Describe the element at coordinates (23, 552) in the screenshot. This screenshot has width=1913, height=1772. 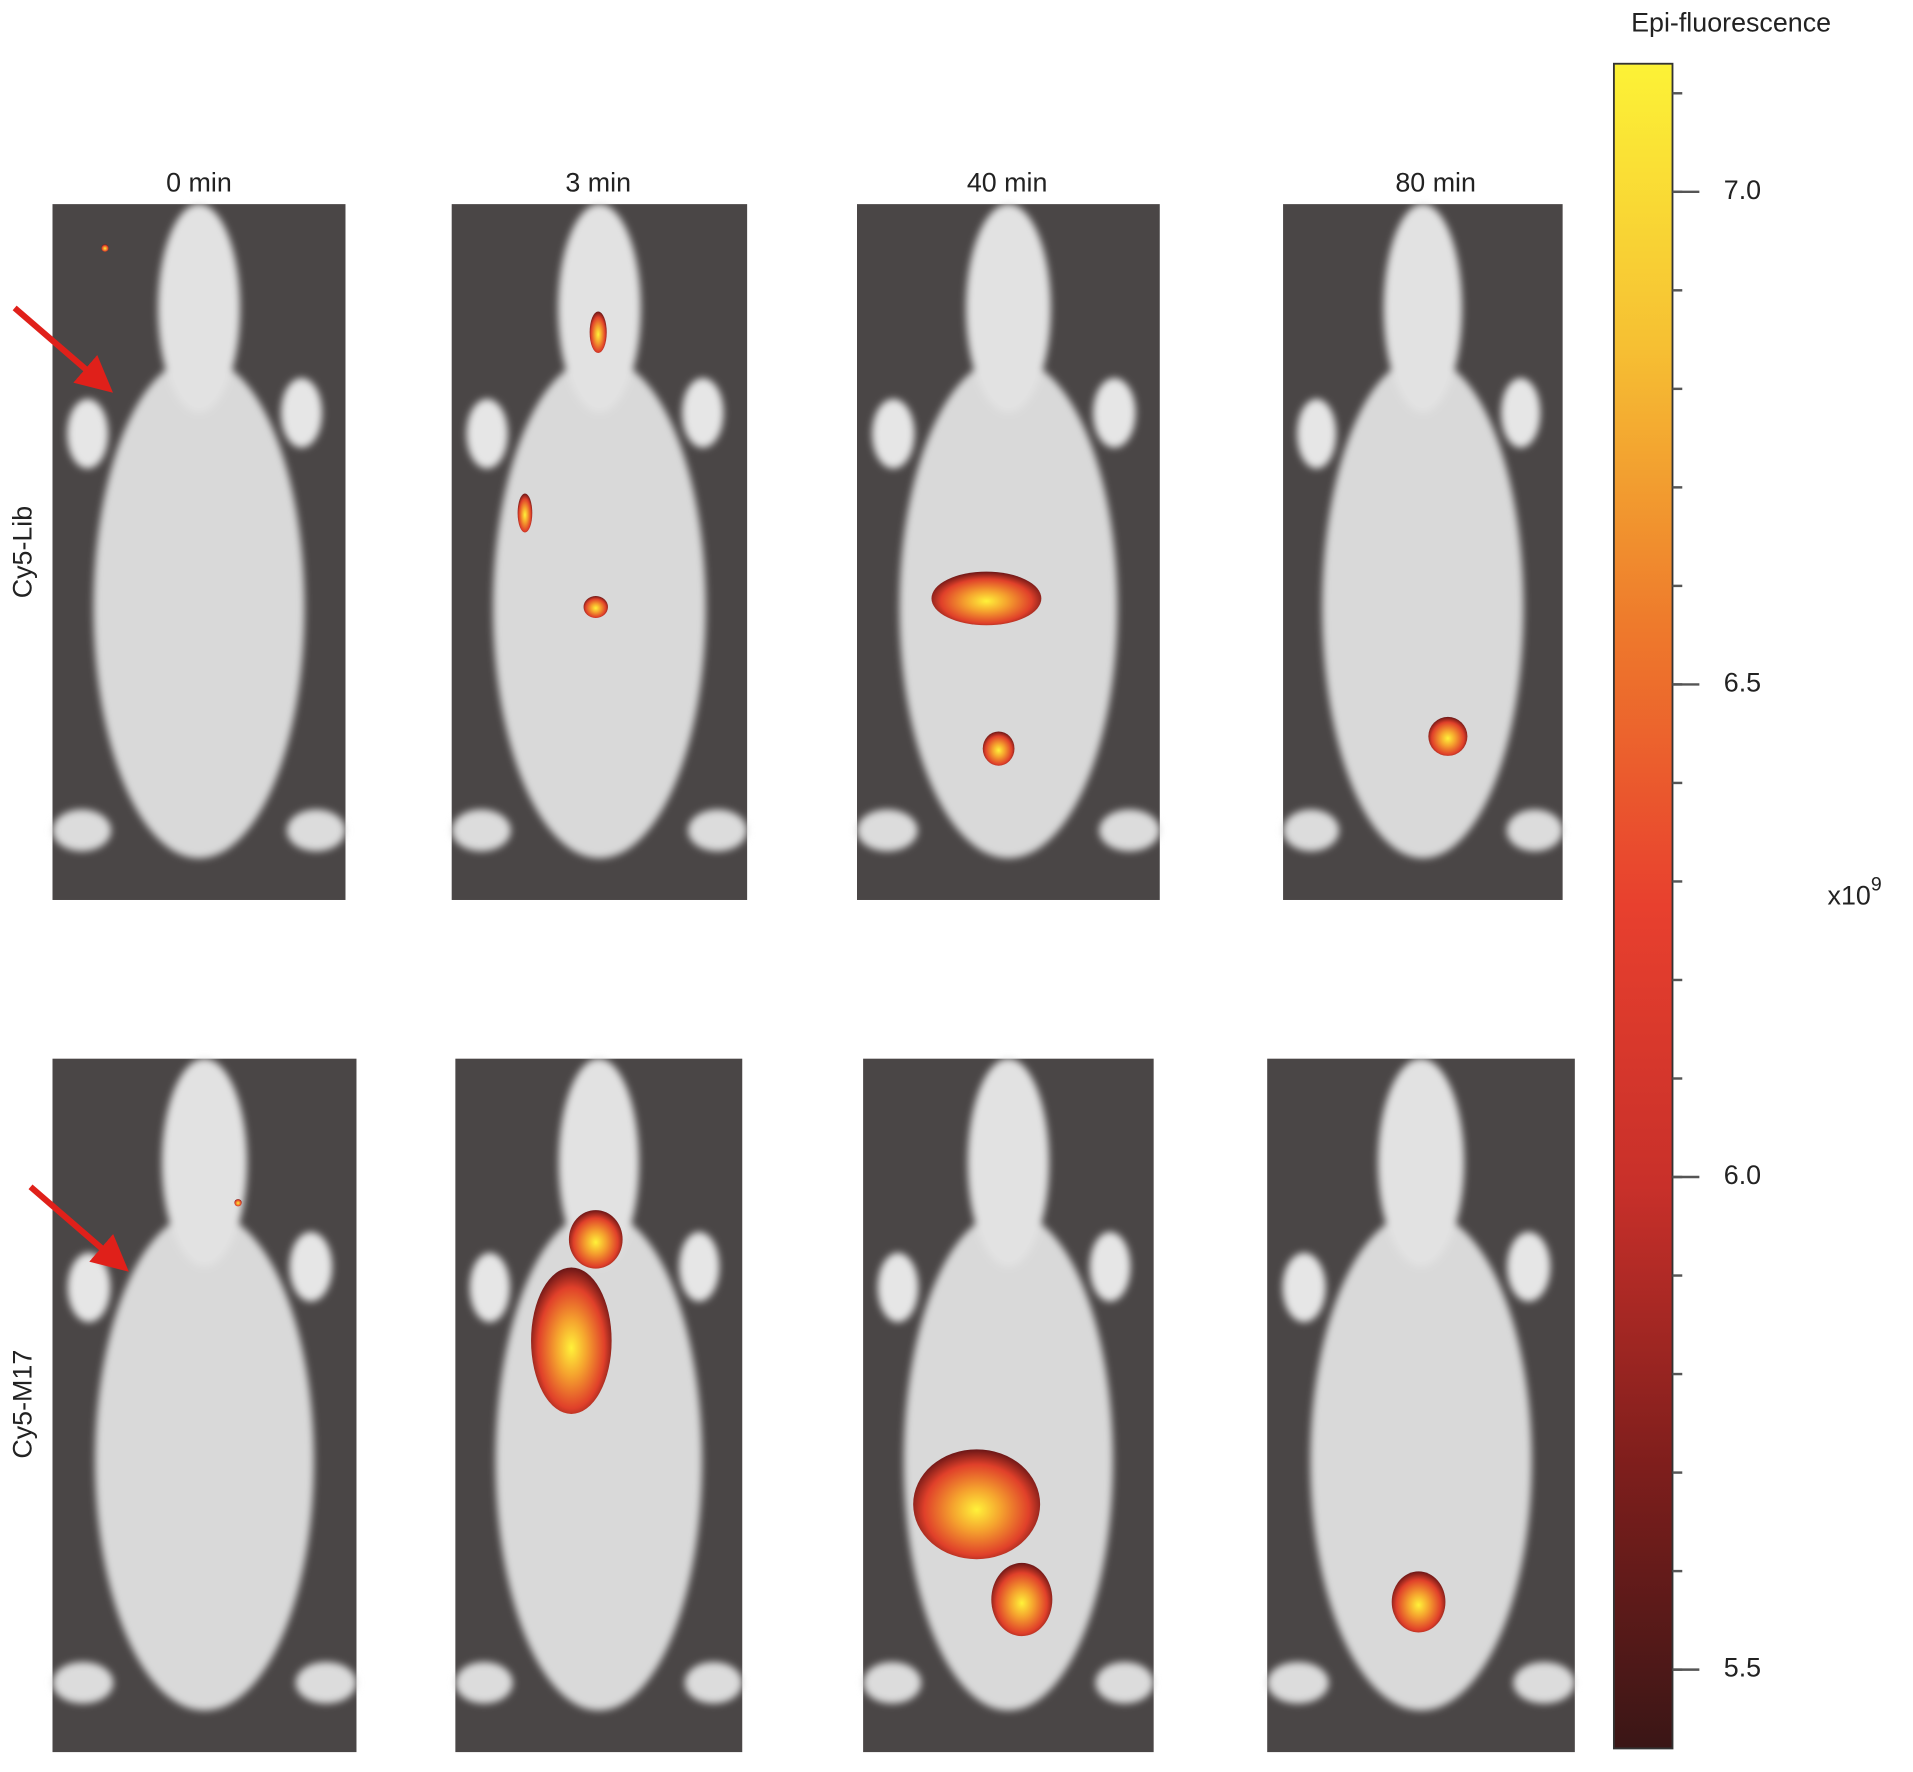
I see `row-label: Cy5-Lib` at that location.